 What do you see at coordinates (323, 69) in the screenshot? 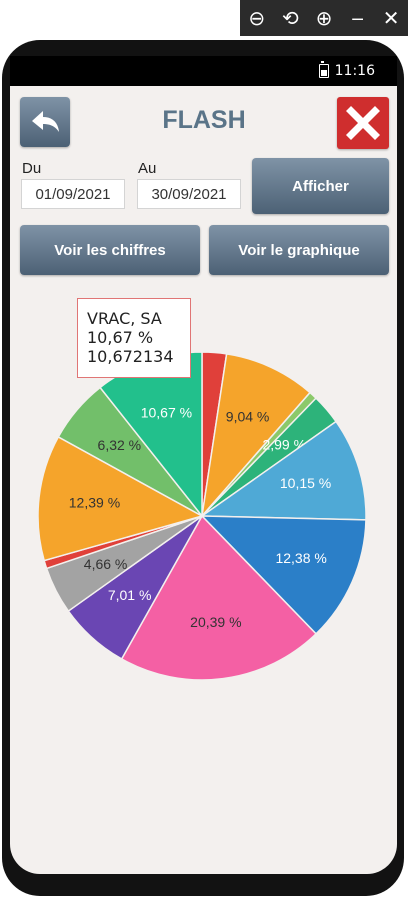
I see `battery-icon` at bounding box center [323, 69].